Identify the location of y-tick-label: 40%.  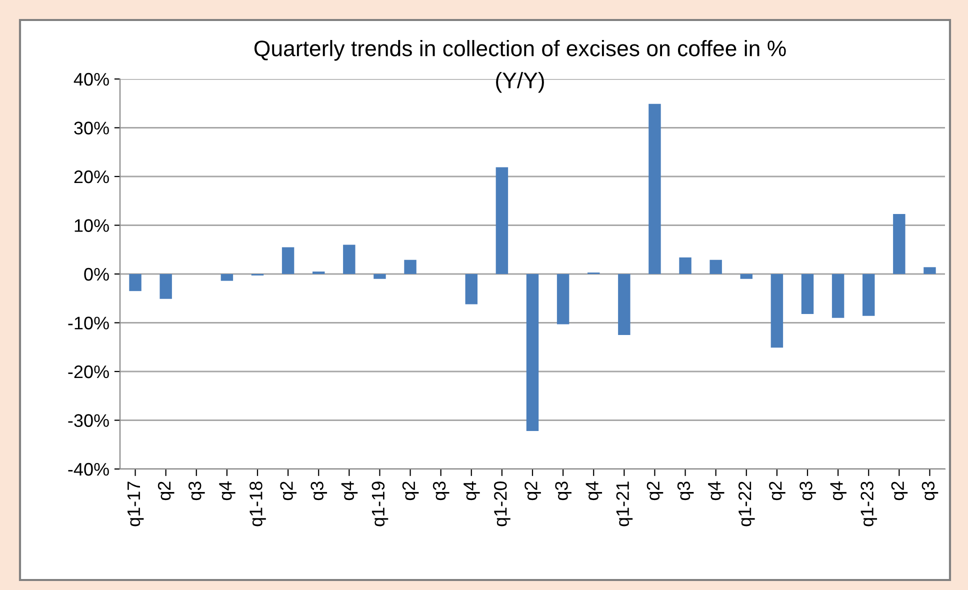
(91, 79).